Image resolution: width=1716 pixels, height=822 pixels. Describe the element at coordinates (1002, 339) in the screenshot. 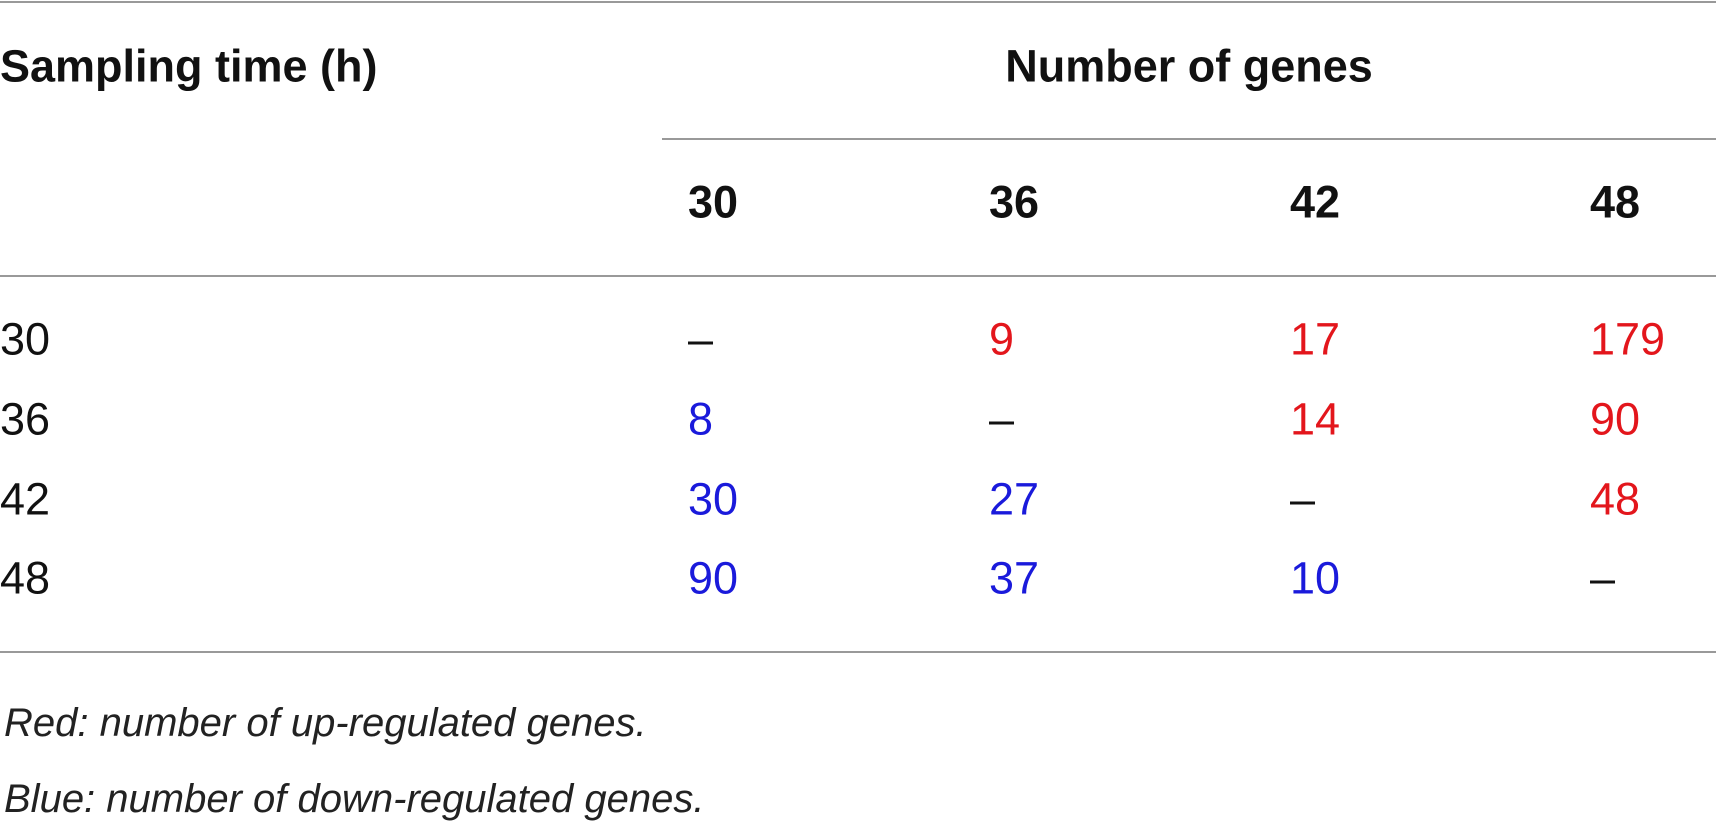

I see `cell: 9` at that location.